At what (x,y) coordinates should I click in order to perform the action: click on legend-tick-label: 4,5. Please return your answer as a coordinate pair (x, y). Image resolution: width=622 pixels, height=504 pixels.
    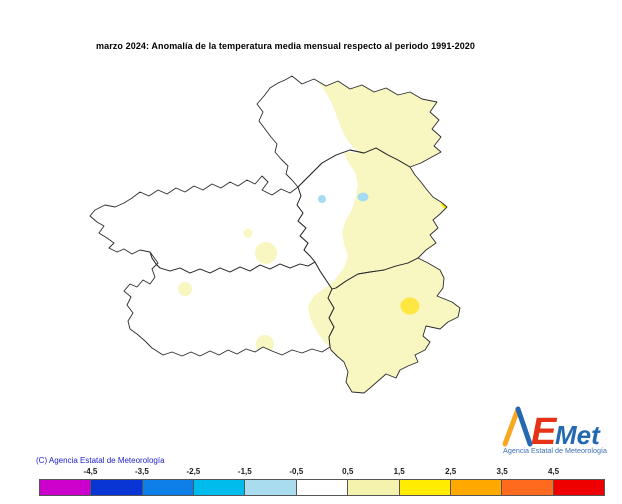
    Looking at the image, I should click on (553, 471).